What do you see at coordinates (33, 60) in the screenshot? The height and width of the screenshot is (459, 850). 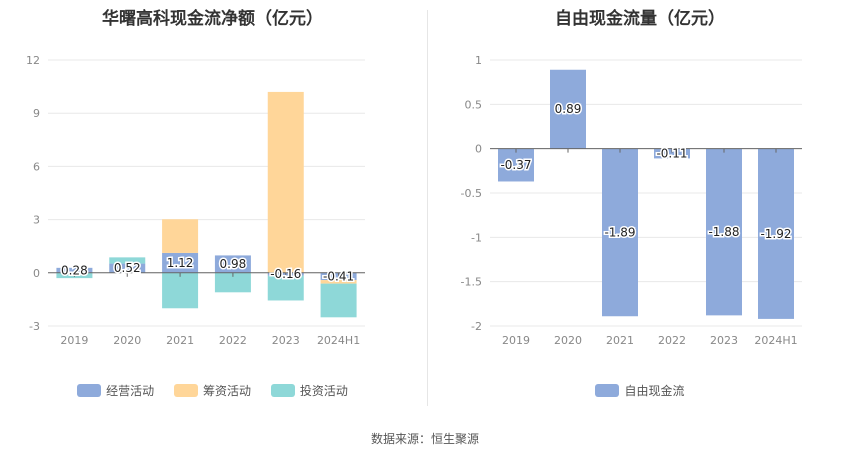 I see `y-tick-label: 12` at bounding box center [33, 60].